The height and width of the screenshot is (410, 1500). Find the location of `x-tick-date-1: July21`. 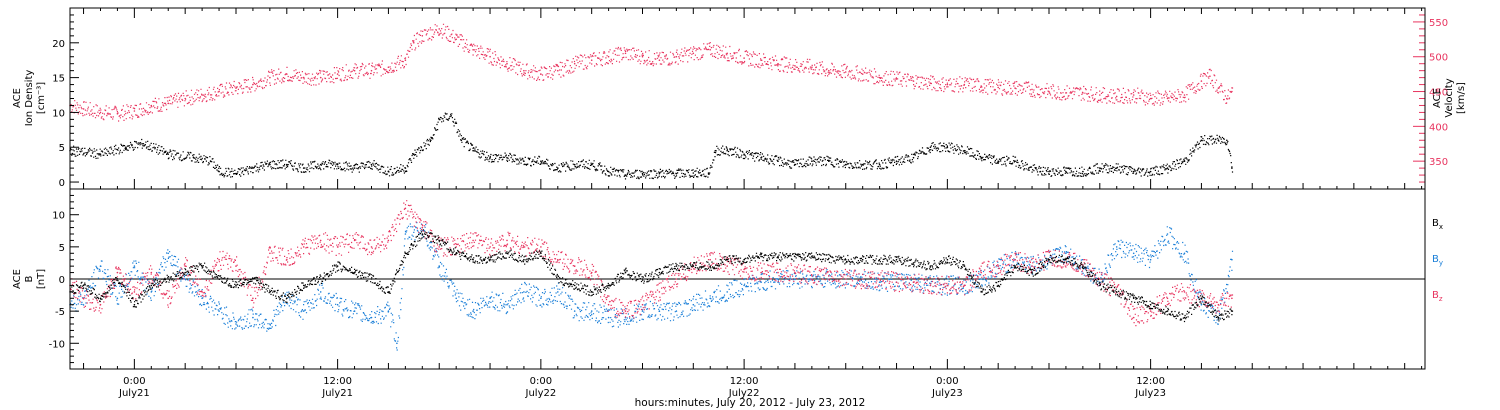

x-tick-date-1: July21 is located at coordinates (337, 393).